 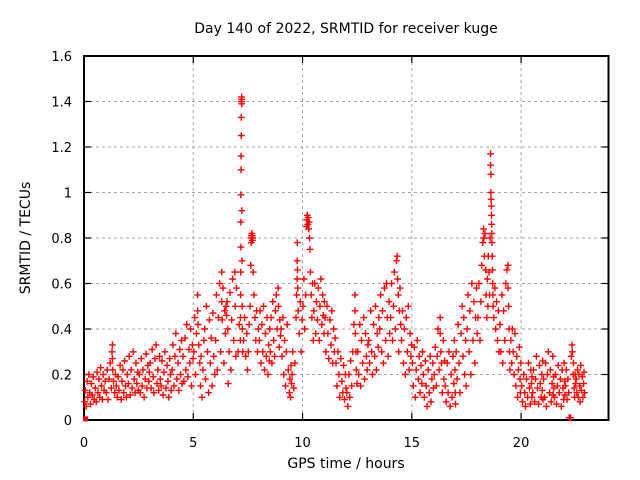 What do you see at coordinates (345, 464) in the screenshot?
I see `x-axis-label: GPS time / hours` at bounding box center [345, 464].